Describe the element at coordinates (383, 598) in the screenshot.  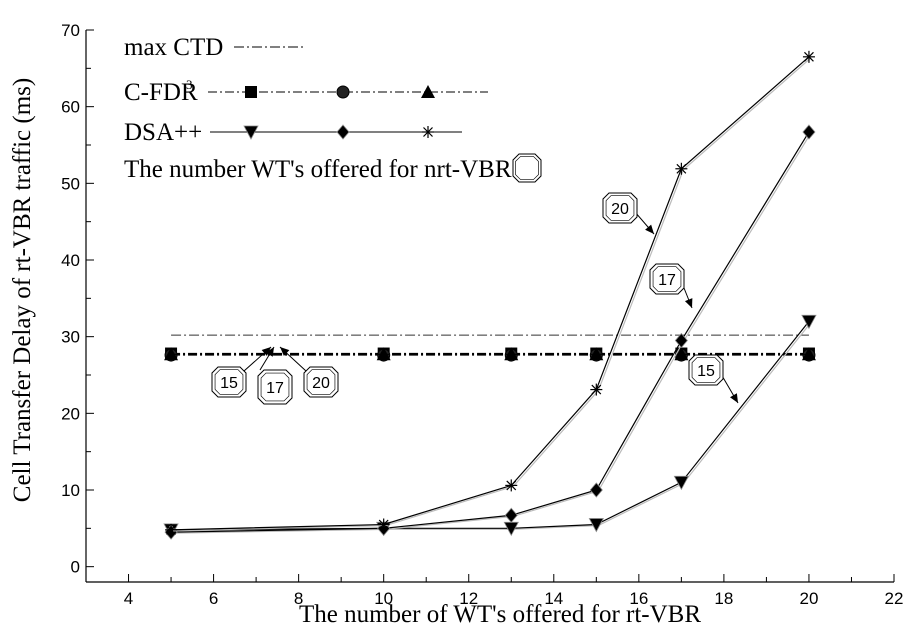
I see `x-tick-label: 10` at that location.